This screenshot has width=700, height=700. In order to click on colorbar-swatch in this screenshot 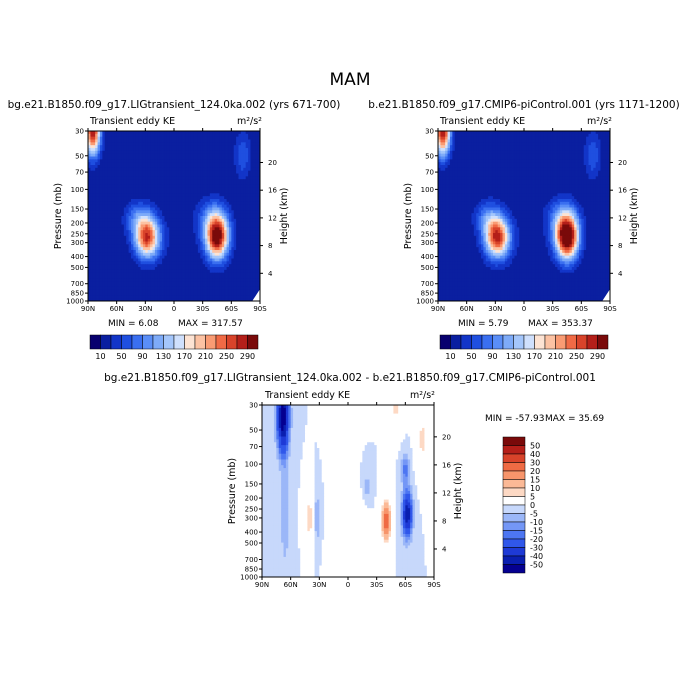, I will do `click(158, 342)`.